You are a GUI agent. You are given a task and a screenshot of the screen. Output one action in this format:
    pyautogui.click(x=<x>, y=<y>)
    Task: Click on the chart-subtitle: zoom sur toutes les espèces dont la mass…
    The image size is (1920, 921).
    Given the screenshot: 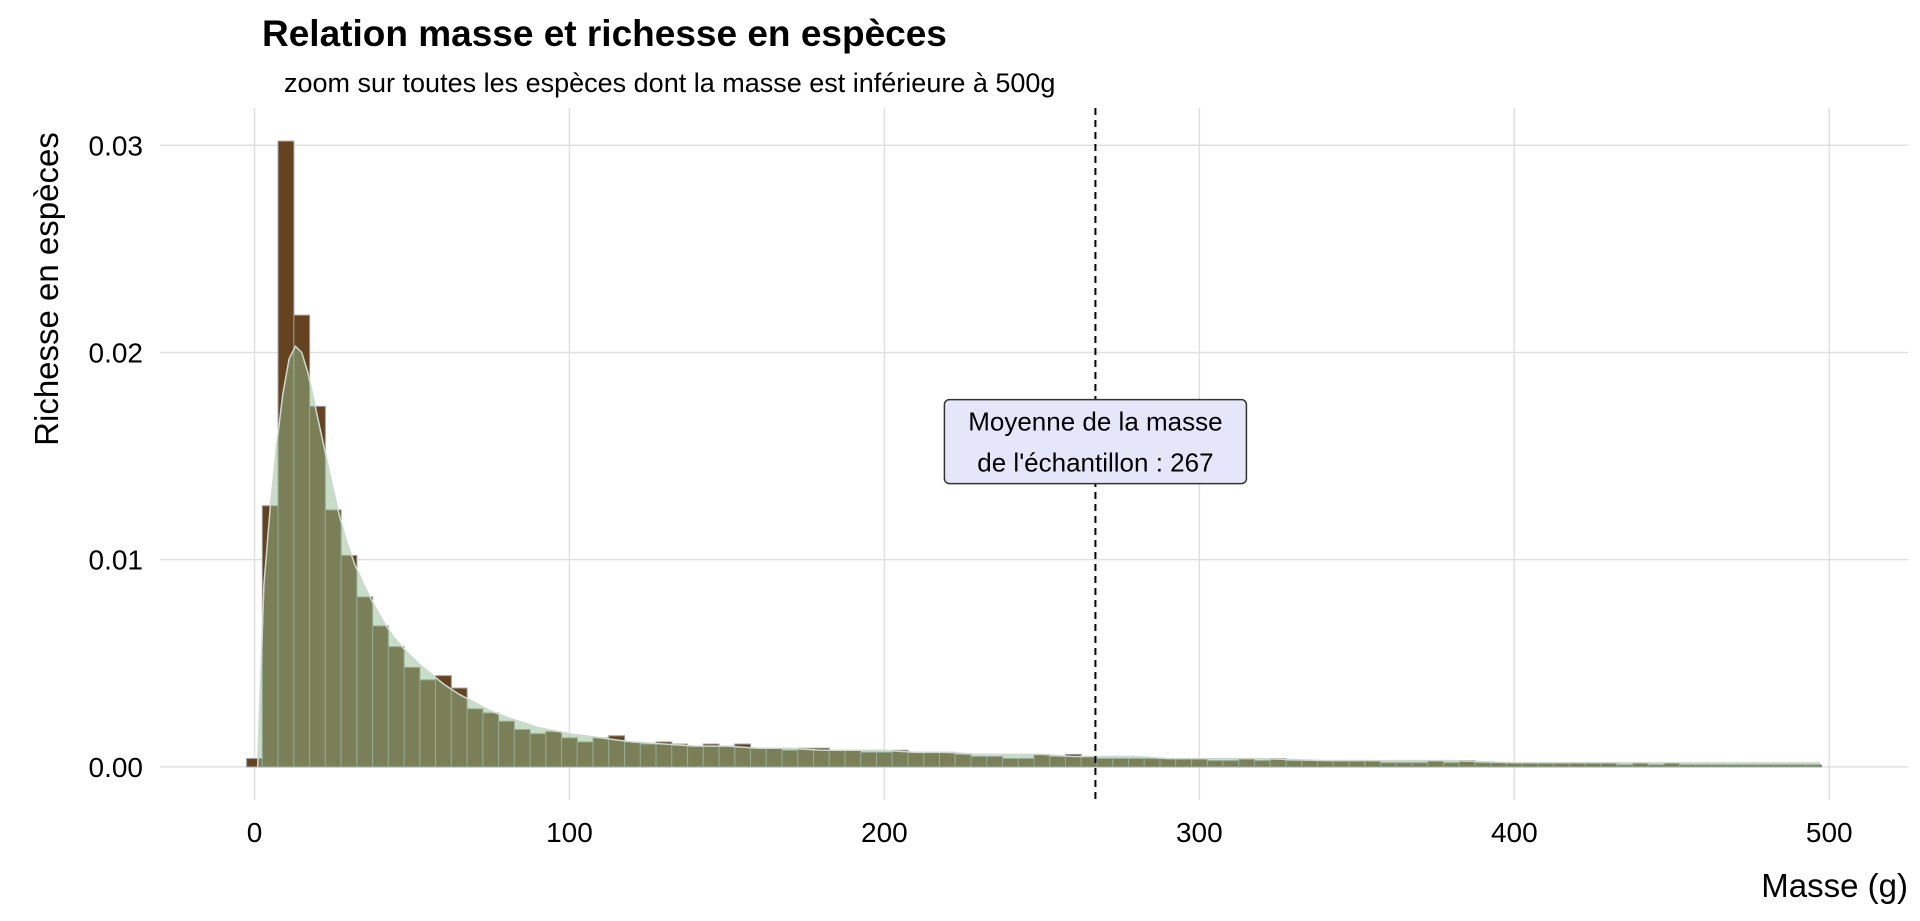 What is the action you would take?
    pyautogui.click(x=669, y=83)
    